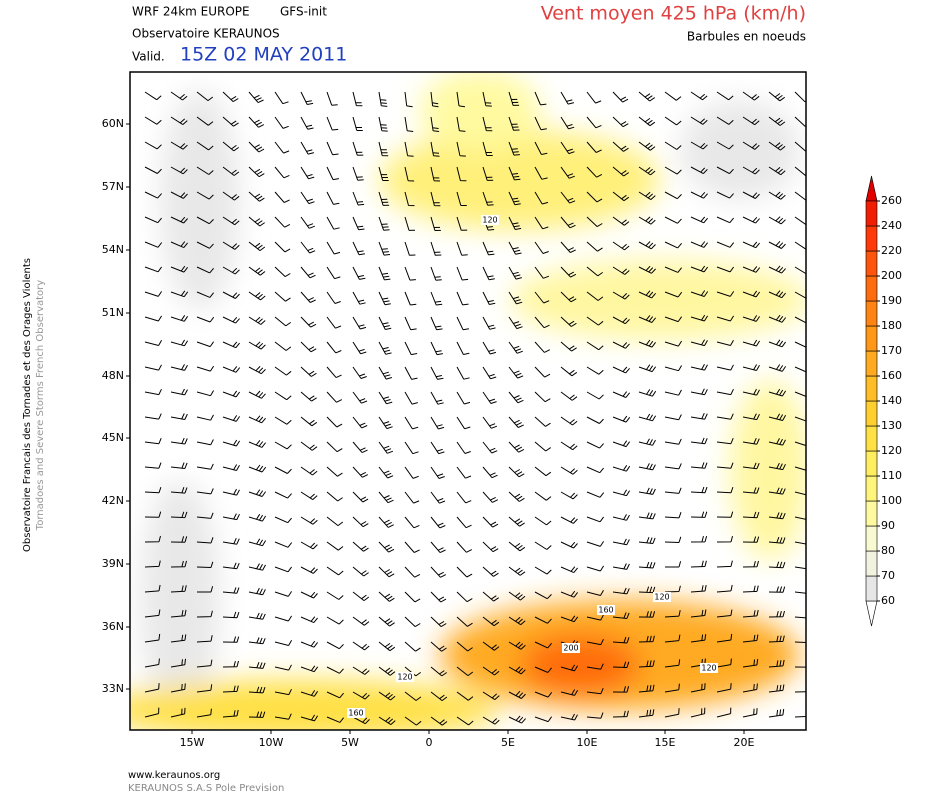 The height and width of the screenshot is (800, 937). Describe the element at coordinates (570, 648) in the screenshot. I see `contour-label: 200` at that location.